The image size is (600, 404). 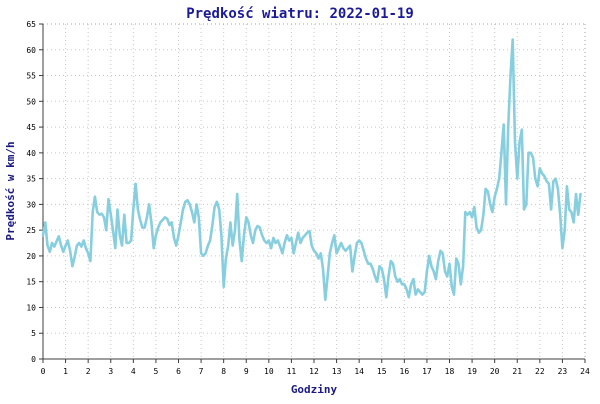 I want to click on x-tick-label: 9, so click(x=246, y=371).